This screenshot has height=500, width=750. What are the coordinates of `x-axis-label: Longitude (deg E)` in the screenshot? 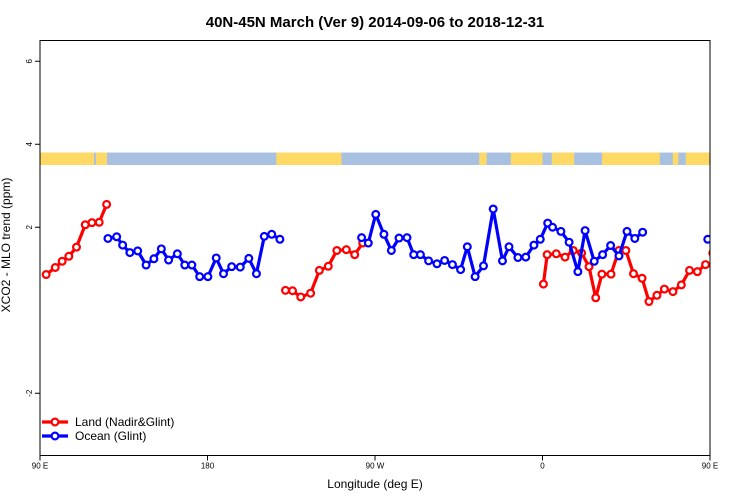 It's located at (374, 484).